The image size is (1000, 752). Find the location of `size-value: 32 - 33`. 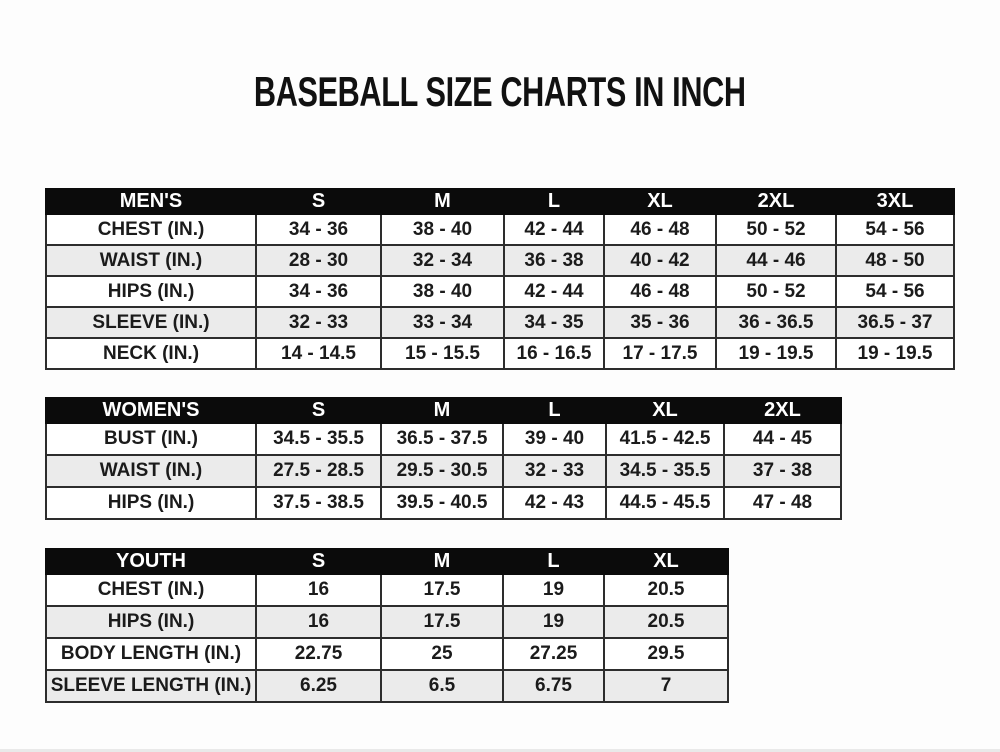

size-value: 32 - 33 is located at coordinates (318, 322).